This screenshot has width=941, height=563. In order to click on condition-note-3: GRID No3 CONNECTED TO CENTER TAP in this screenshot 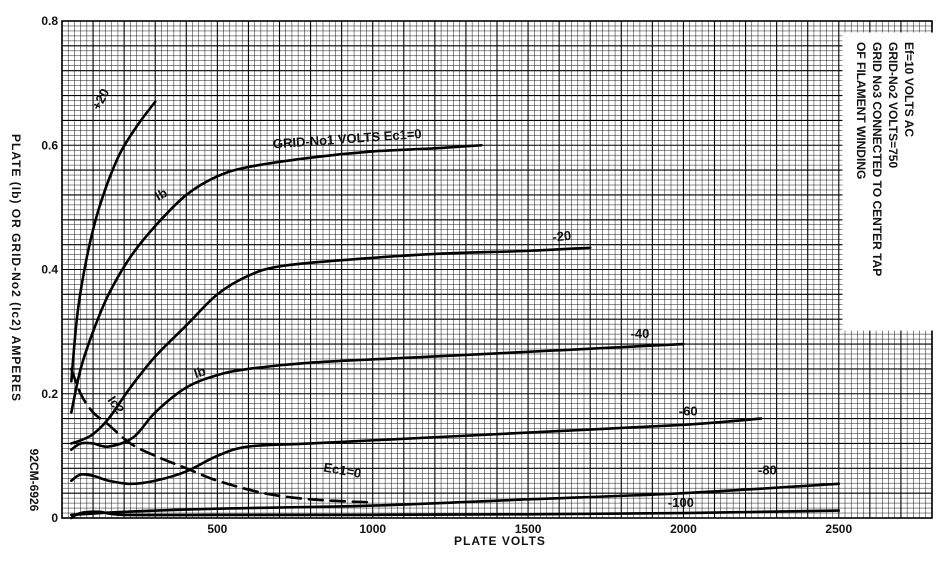, I will do `click(877, 159)`.